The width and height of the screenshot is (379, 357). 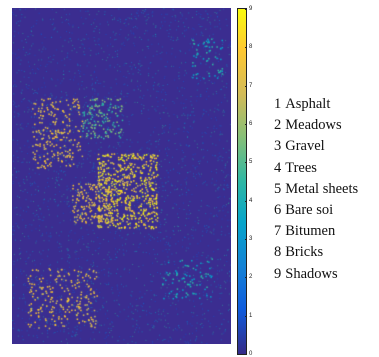 What do you see at coordinates (251, 239) in the screenshot?
I see `colorbar-tick-label: 3` at bounding box center [251, 239].